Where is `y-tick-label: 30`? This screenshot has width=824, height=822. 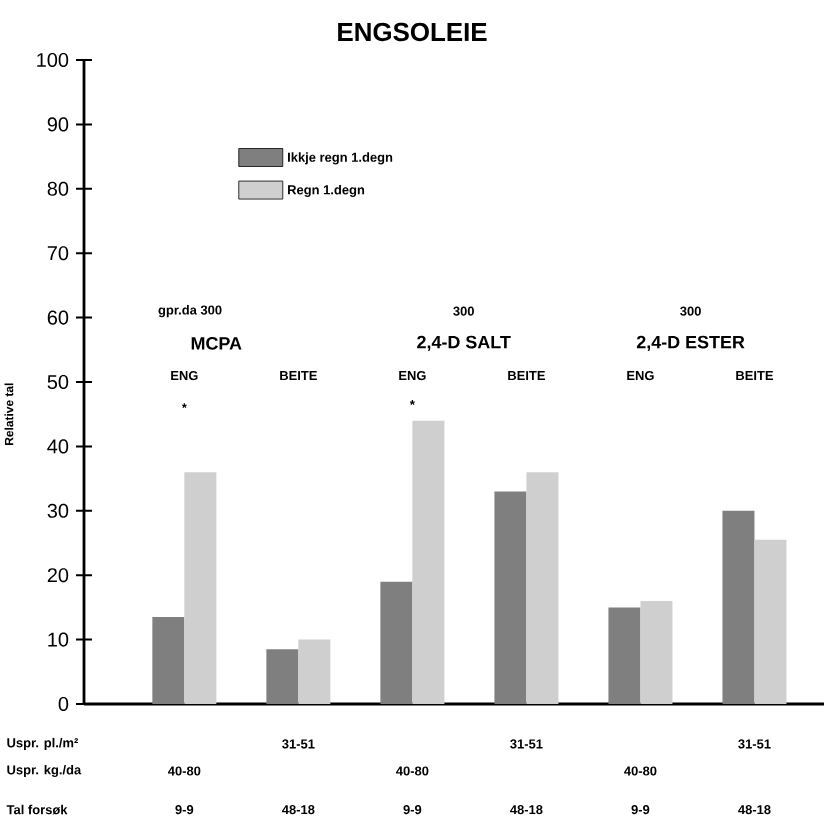 y-tick-label: 30 is located at coordinates (58, 510).